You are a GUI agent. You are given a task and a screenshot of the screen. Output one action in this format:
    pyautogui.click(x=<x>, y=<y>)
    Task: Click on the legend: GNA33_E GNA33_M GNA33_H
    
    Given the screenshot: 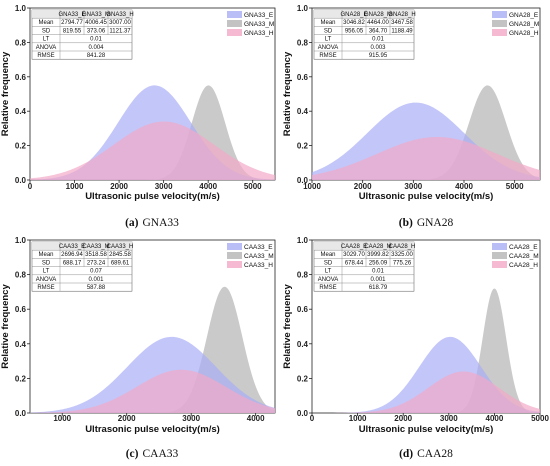 What is the action you would take?
    pyautogui.click(x=250, y=24)
    